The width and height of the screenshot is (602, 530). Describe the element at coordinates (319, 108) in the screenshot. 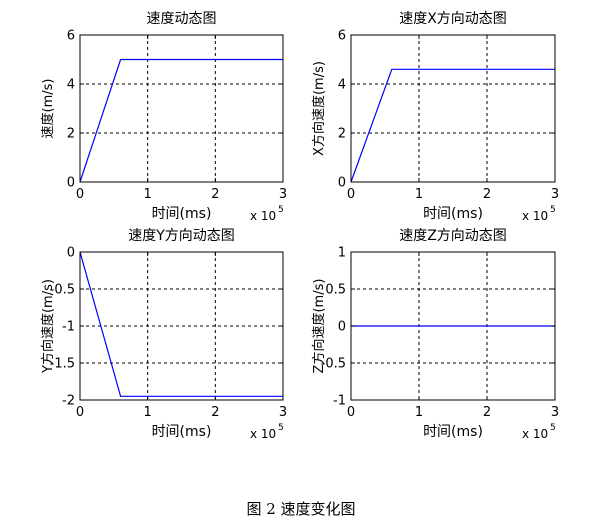

I see `y-axis-label: X方向速度(m/s)` at that location.